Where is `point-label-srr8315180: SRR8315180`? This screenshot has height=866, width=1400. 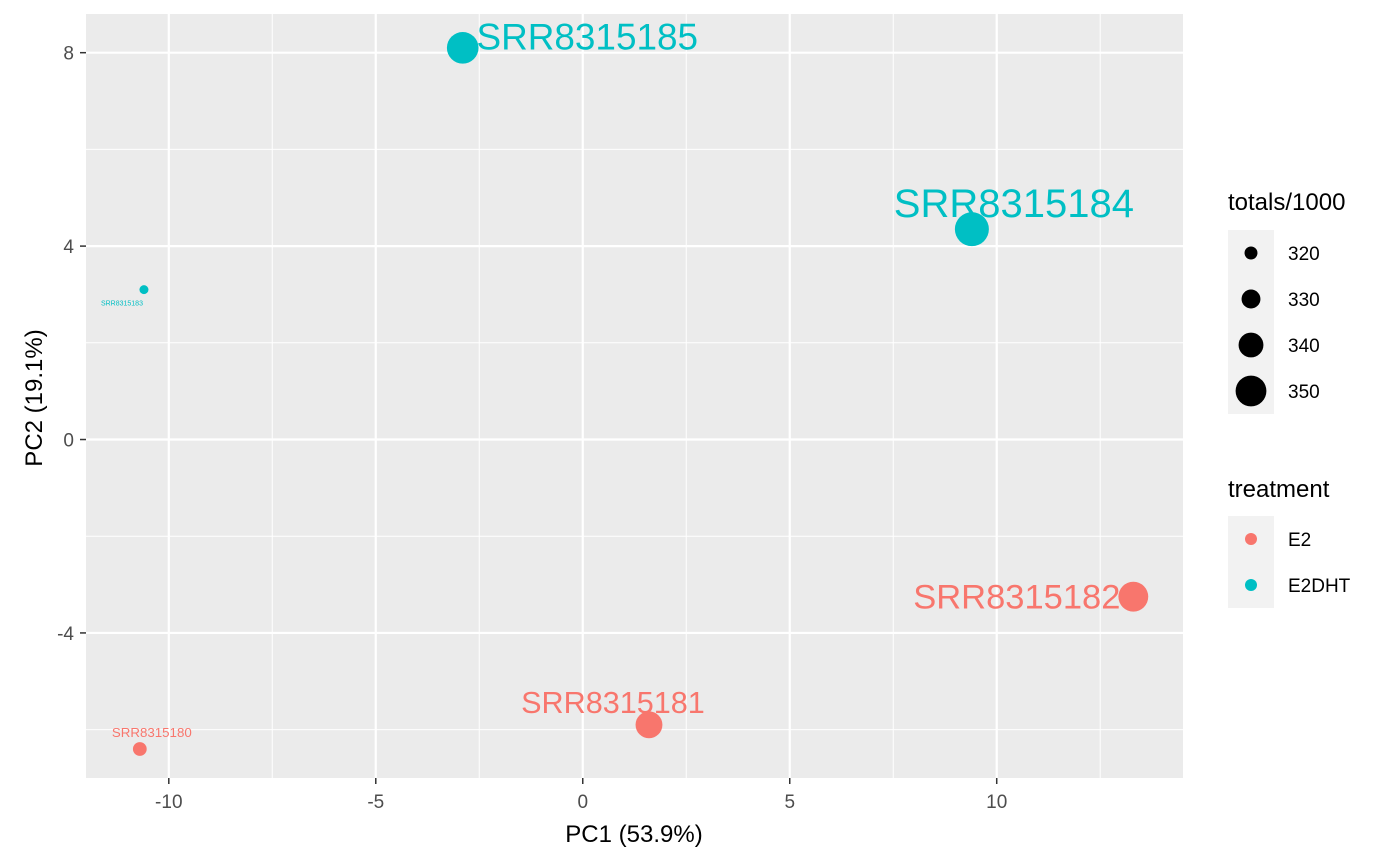 point-label-srr8315180: SRR8315180 is located at coordinates (152, 732).